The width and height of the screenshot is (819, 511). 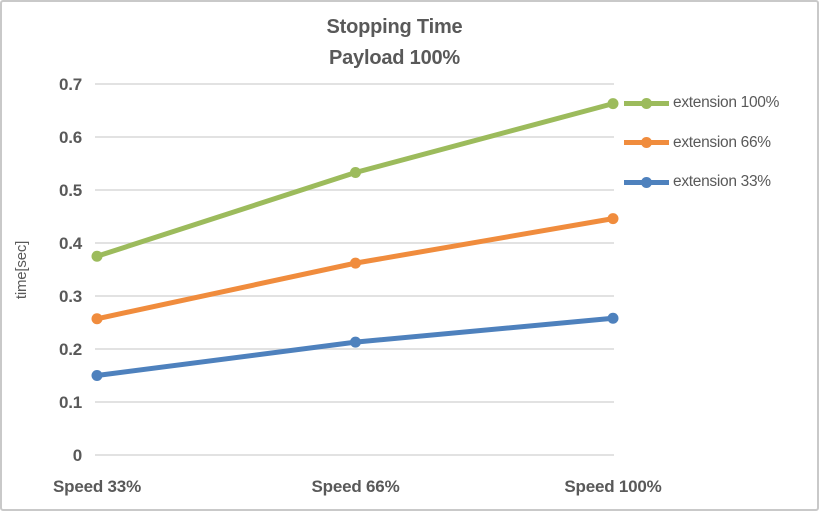 What do you see at coordinates (394, 27) in the screenshot?
I see `chart-title-line1: Stopping Time` at bounding box center [394, 27].